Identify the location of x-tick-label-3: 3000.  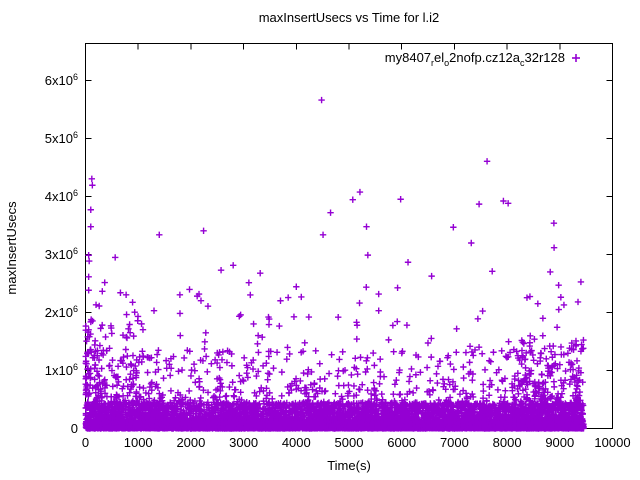
(243, 442).